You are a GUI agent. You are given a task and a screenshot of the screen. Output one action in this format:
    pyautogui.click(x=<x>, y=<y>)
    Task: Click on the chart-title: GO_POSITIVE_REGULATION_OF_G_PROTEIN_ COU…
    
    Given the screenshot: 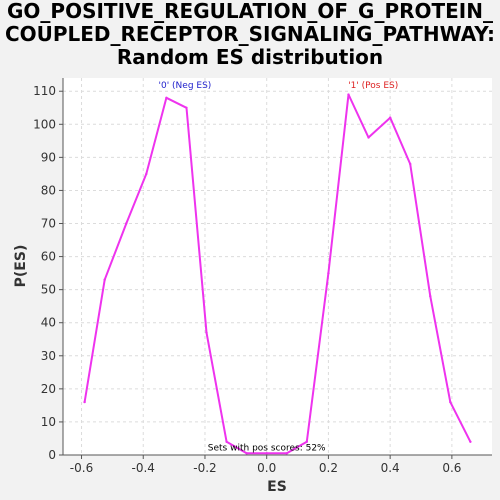 What is the action you would take?
    pyautogui.click(x=250, y=34)
    